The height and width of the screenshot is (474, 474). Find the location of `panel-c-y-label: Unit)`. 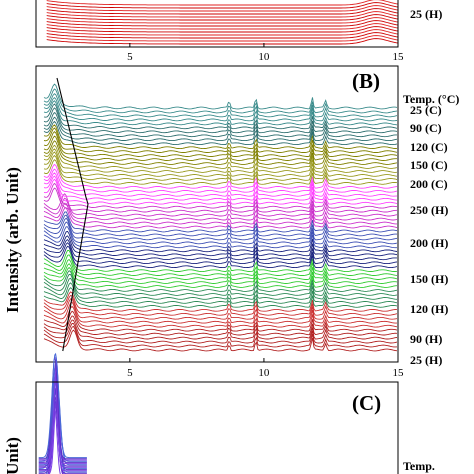

panel-c-y-label: Unit) is located at coordinates (12, 455).